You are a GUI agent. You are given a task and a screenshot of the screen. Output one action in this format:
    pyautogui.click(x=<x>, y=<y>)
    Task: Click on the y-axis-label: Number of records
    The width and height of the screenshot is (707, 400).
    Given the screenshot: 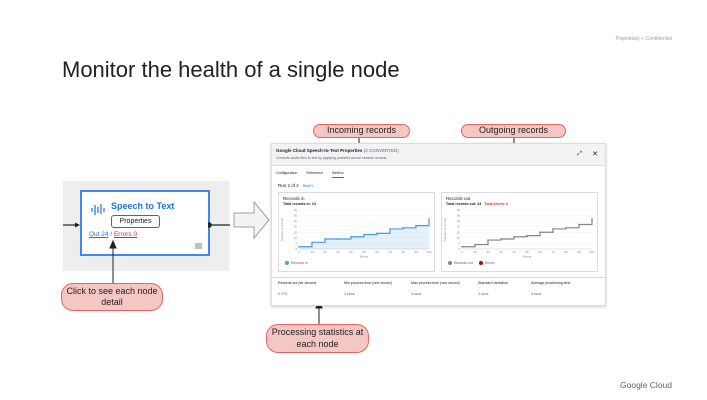 What is the action you would take?
    pyautogui.click(x=445, y=229)
    